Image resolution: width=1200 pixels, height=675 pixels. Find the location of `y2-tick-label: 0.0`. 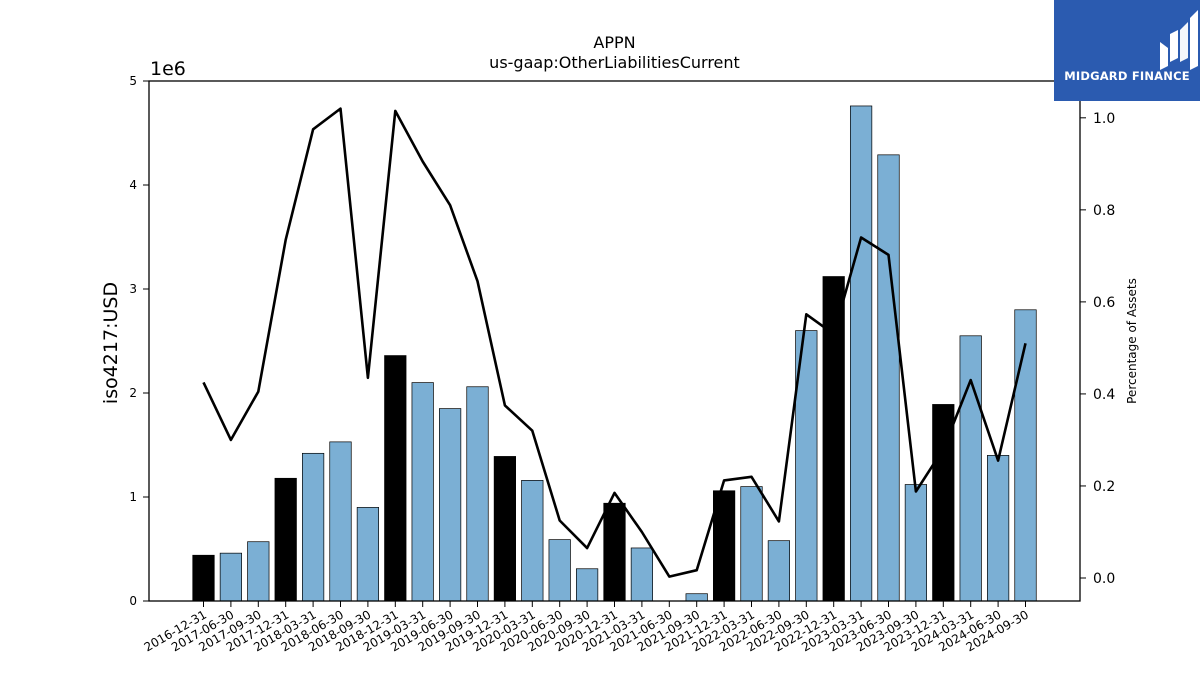

y2-tick-label: 0.0 is located at coordinates (1104, 579).